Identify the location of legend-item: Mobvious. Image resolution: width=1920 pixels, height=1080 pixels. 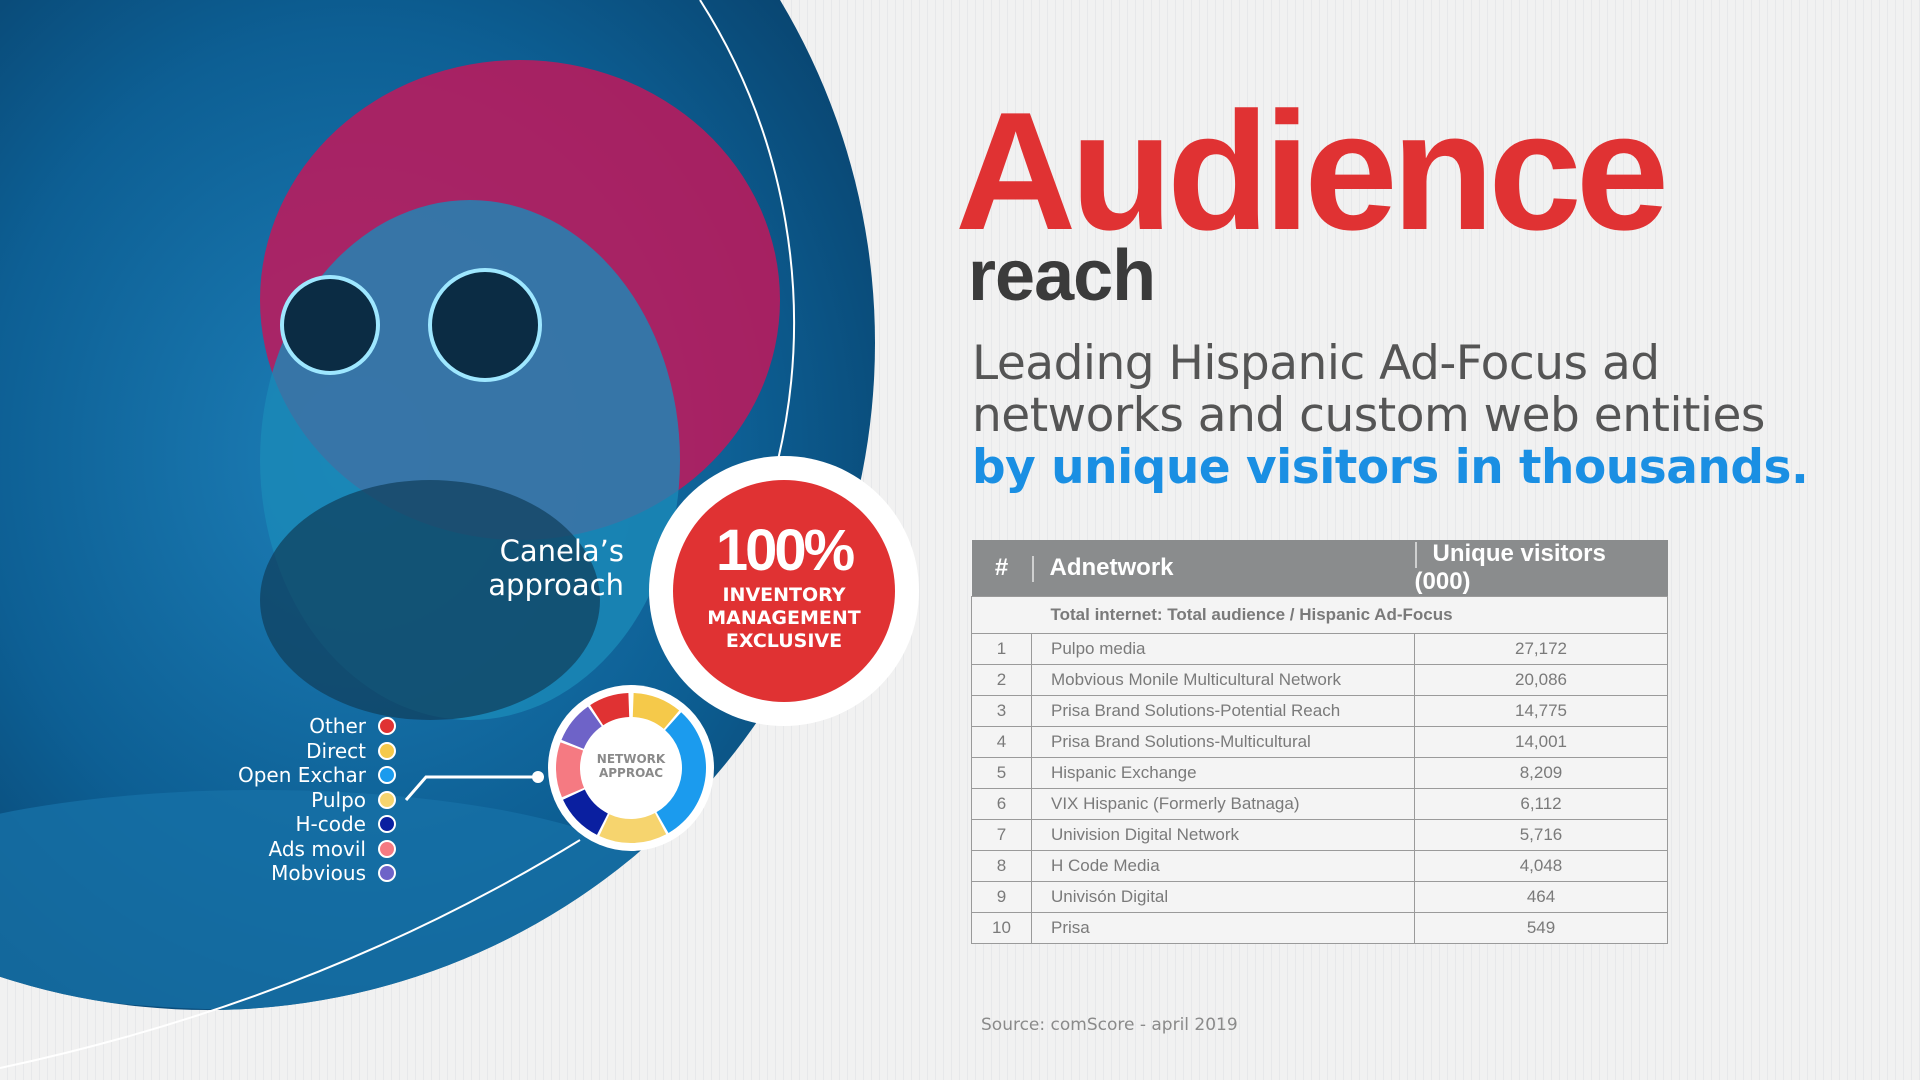
(278, 873).